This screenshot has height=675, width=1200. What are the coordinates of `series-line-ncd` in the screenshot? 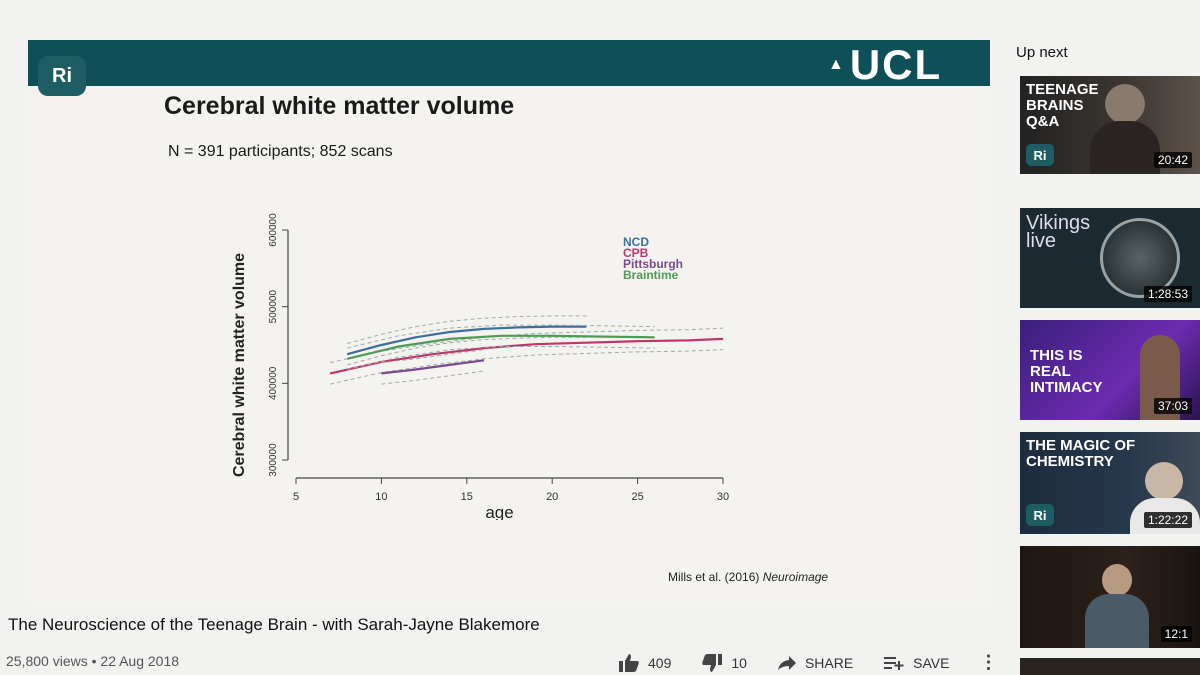 It's located at (466, 340).